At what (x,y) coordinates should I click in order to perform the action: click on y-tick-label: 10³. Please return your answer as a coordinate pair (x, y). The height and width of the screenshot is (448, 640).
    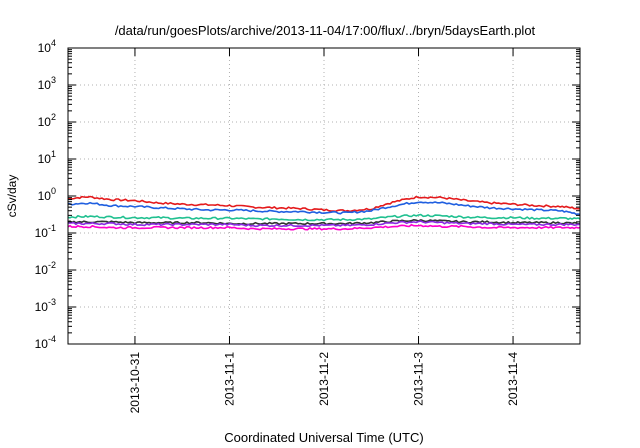
    Looking at the image, I should click on (47, 83).